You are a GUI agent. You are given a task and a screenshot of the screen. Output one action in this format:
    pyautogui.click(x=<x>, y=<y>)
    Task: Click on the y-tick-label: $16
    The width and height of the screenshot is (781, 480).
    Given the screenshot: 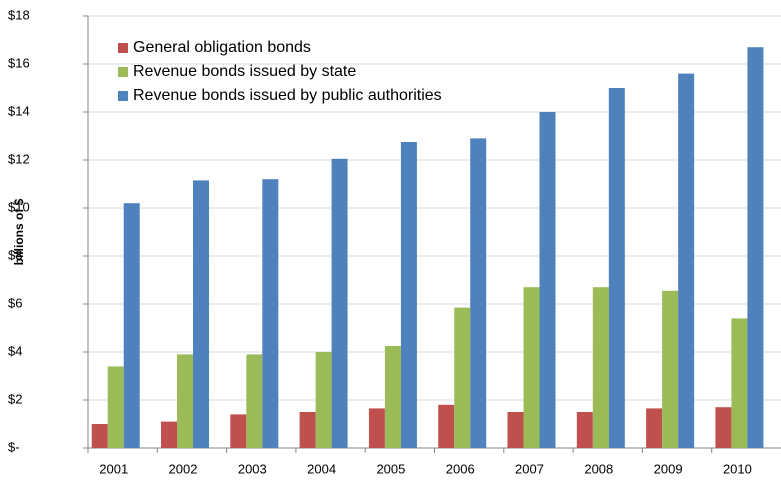 What is the action you would take?
    pyautogui.click(x=19, y=62)
    